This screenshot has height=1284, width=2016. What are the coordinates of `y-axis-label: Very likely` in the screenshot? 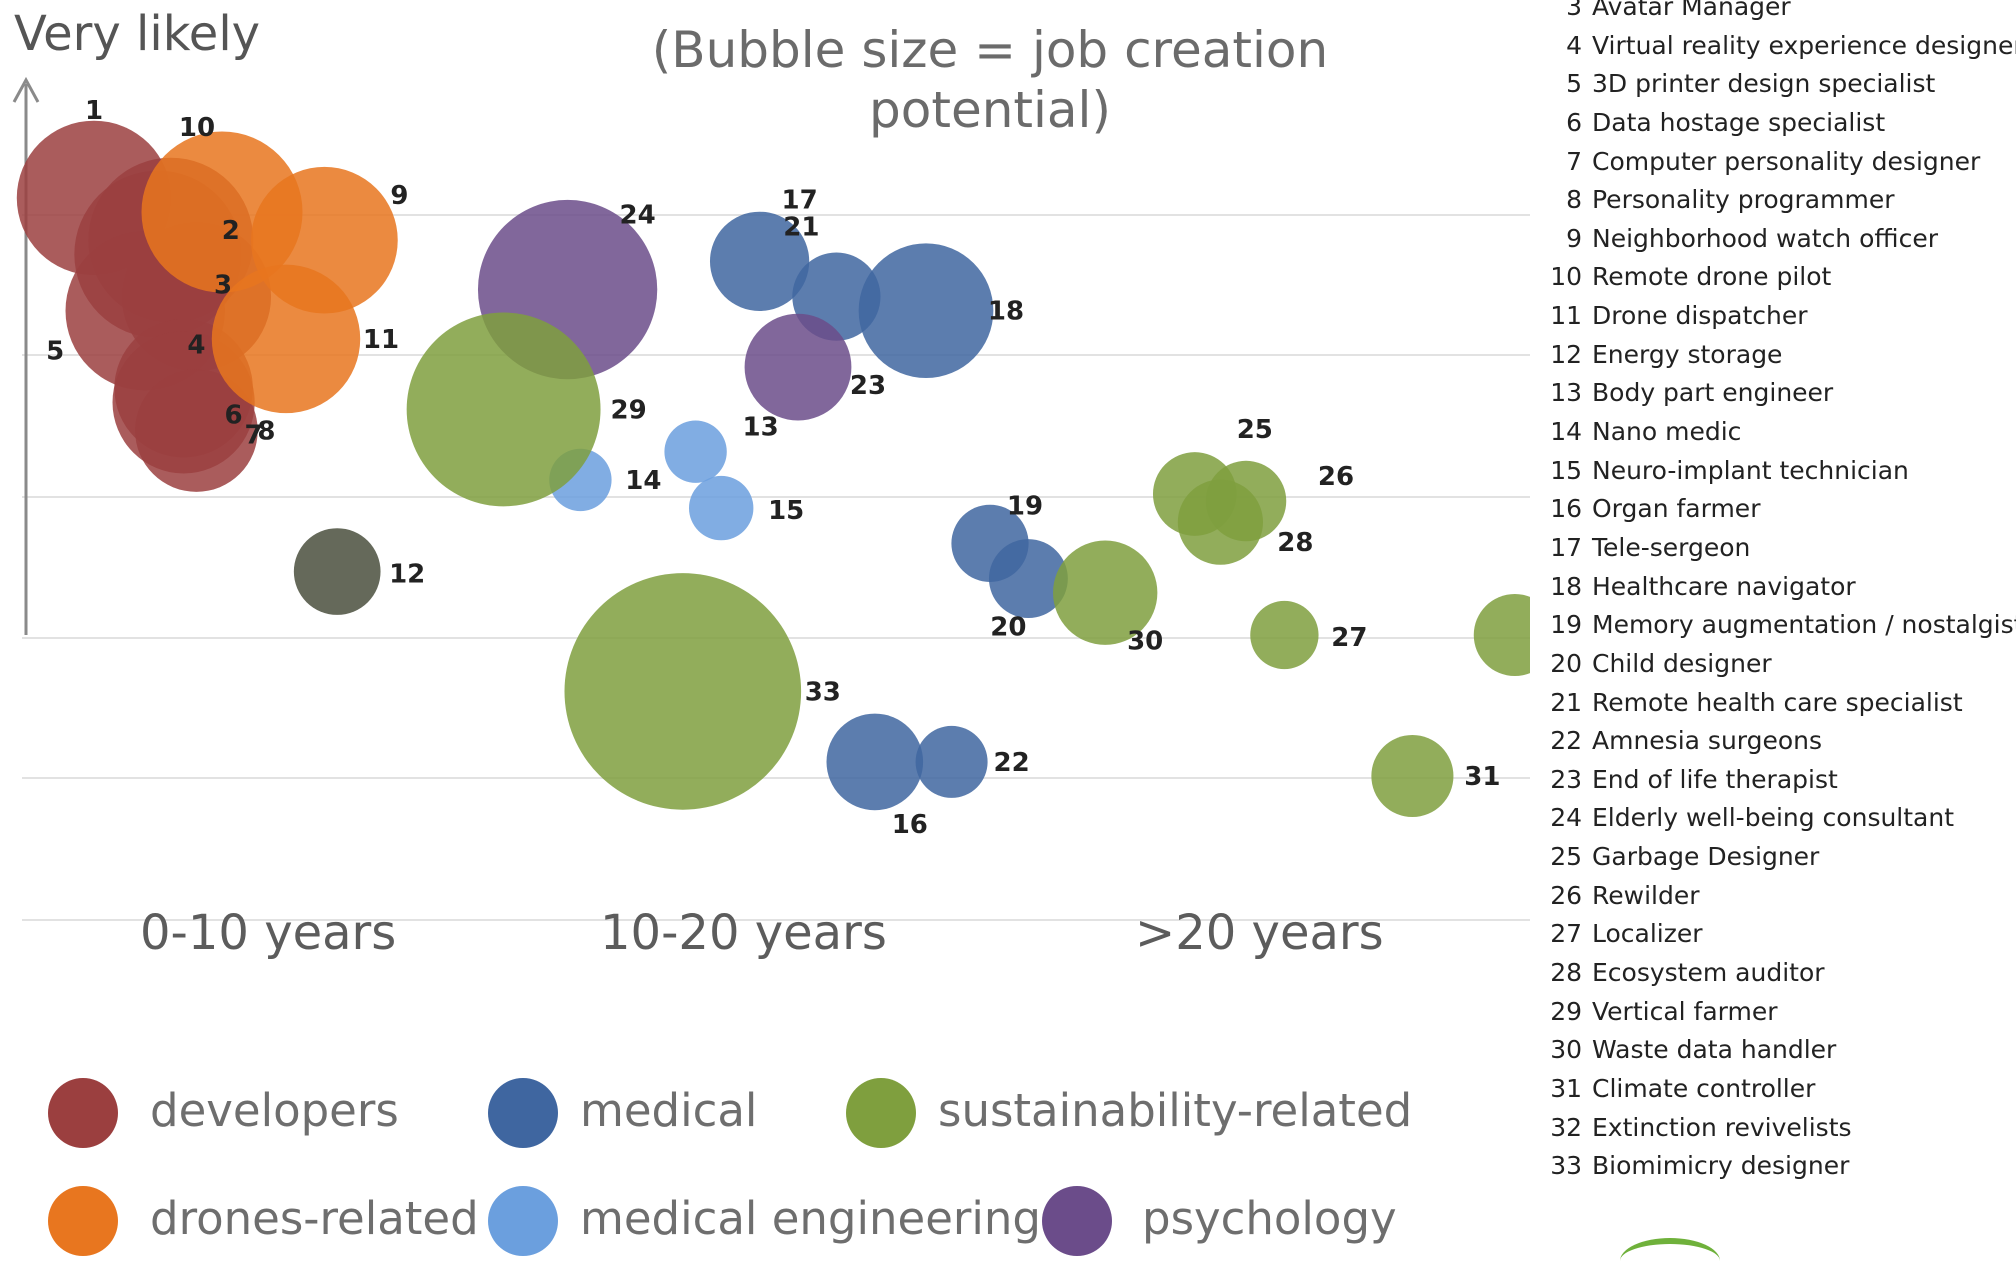 It's located at (137, 34).